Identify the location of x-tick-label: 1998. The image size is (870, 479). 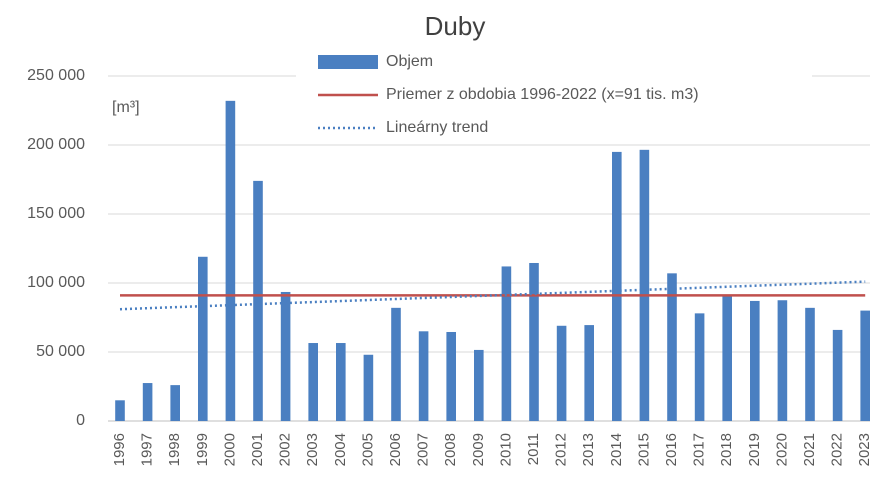
(174, 449).